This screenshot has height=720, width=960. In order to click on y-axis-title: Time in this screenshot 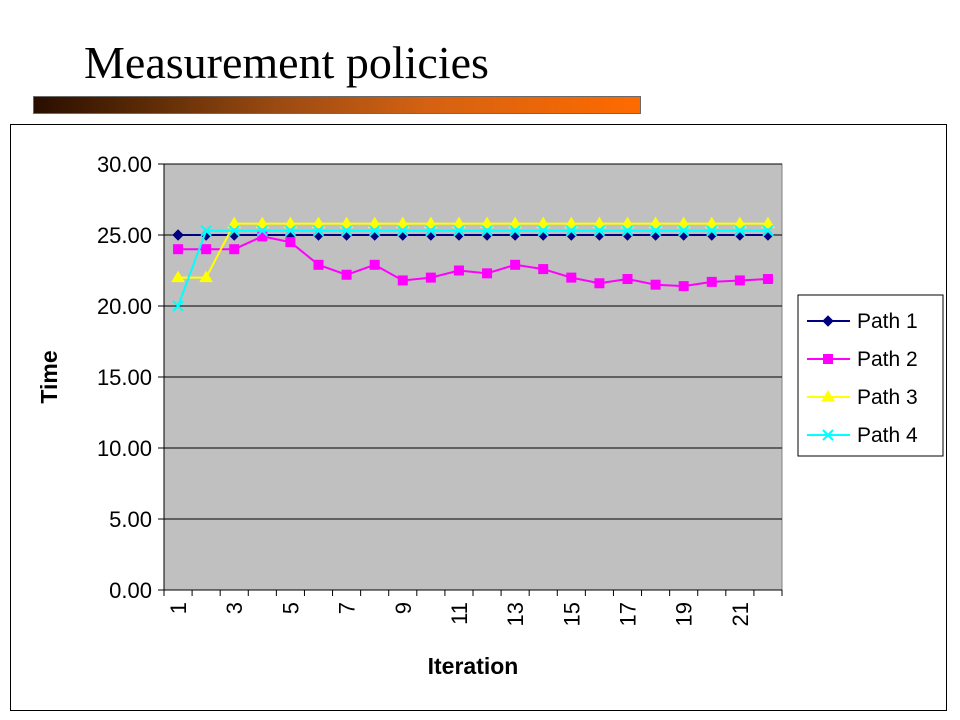, I will do `click(49, 376)`.